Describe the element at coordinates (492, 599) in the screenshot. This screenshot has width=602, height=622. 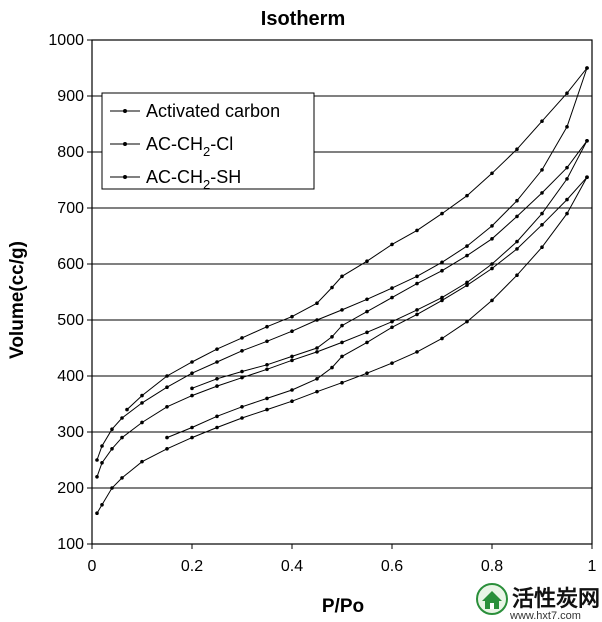
I see `green-house-logo-icon` at that location.